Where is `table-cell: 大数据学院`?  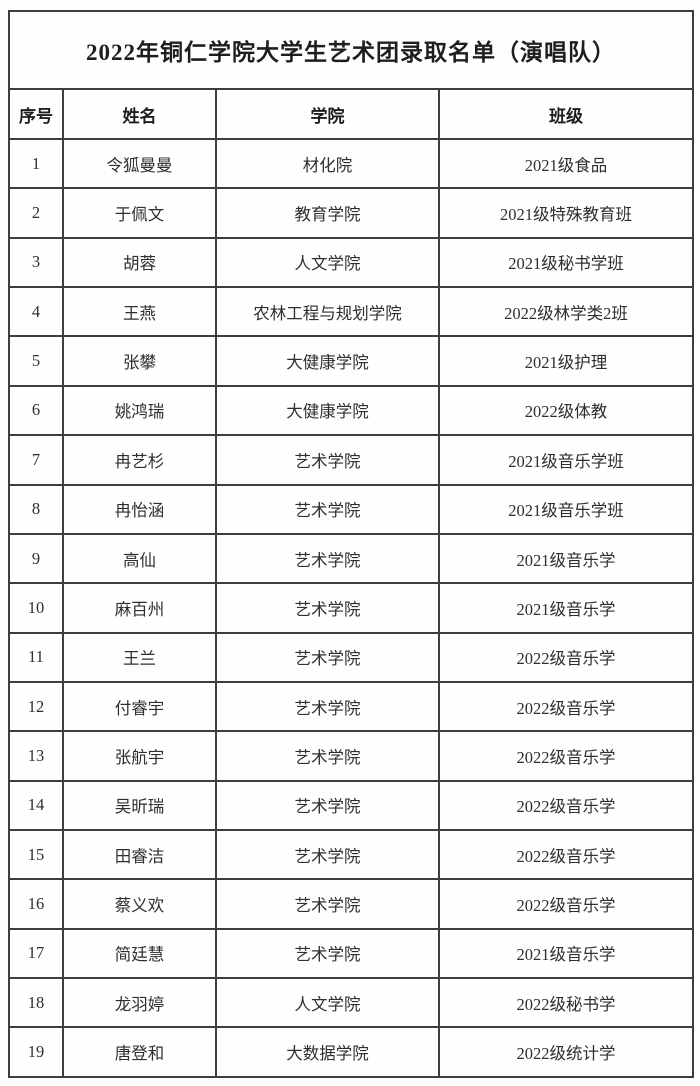
table-cell: 大数据学院 is located at coordinates (327, 1052).